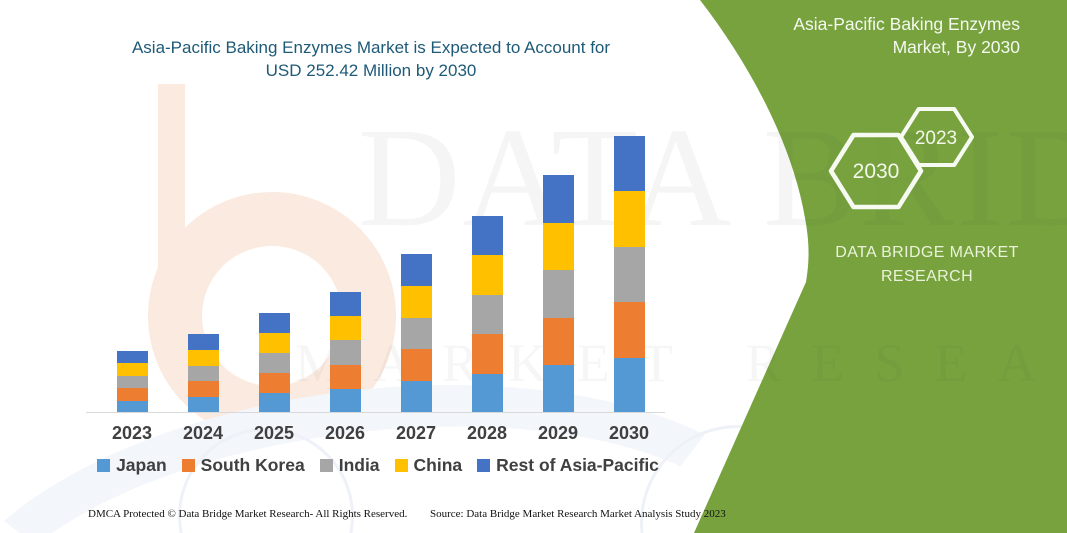 This screenshot has height=533, width=1067. I want to click on bar-segment-india-2028, so click(487, 314).